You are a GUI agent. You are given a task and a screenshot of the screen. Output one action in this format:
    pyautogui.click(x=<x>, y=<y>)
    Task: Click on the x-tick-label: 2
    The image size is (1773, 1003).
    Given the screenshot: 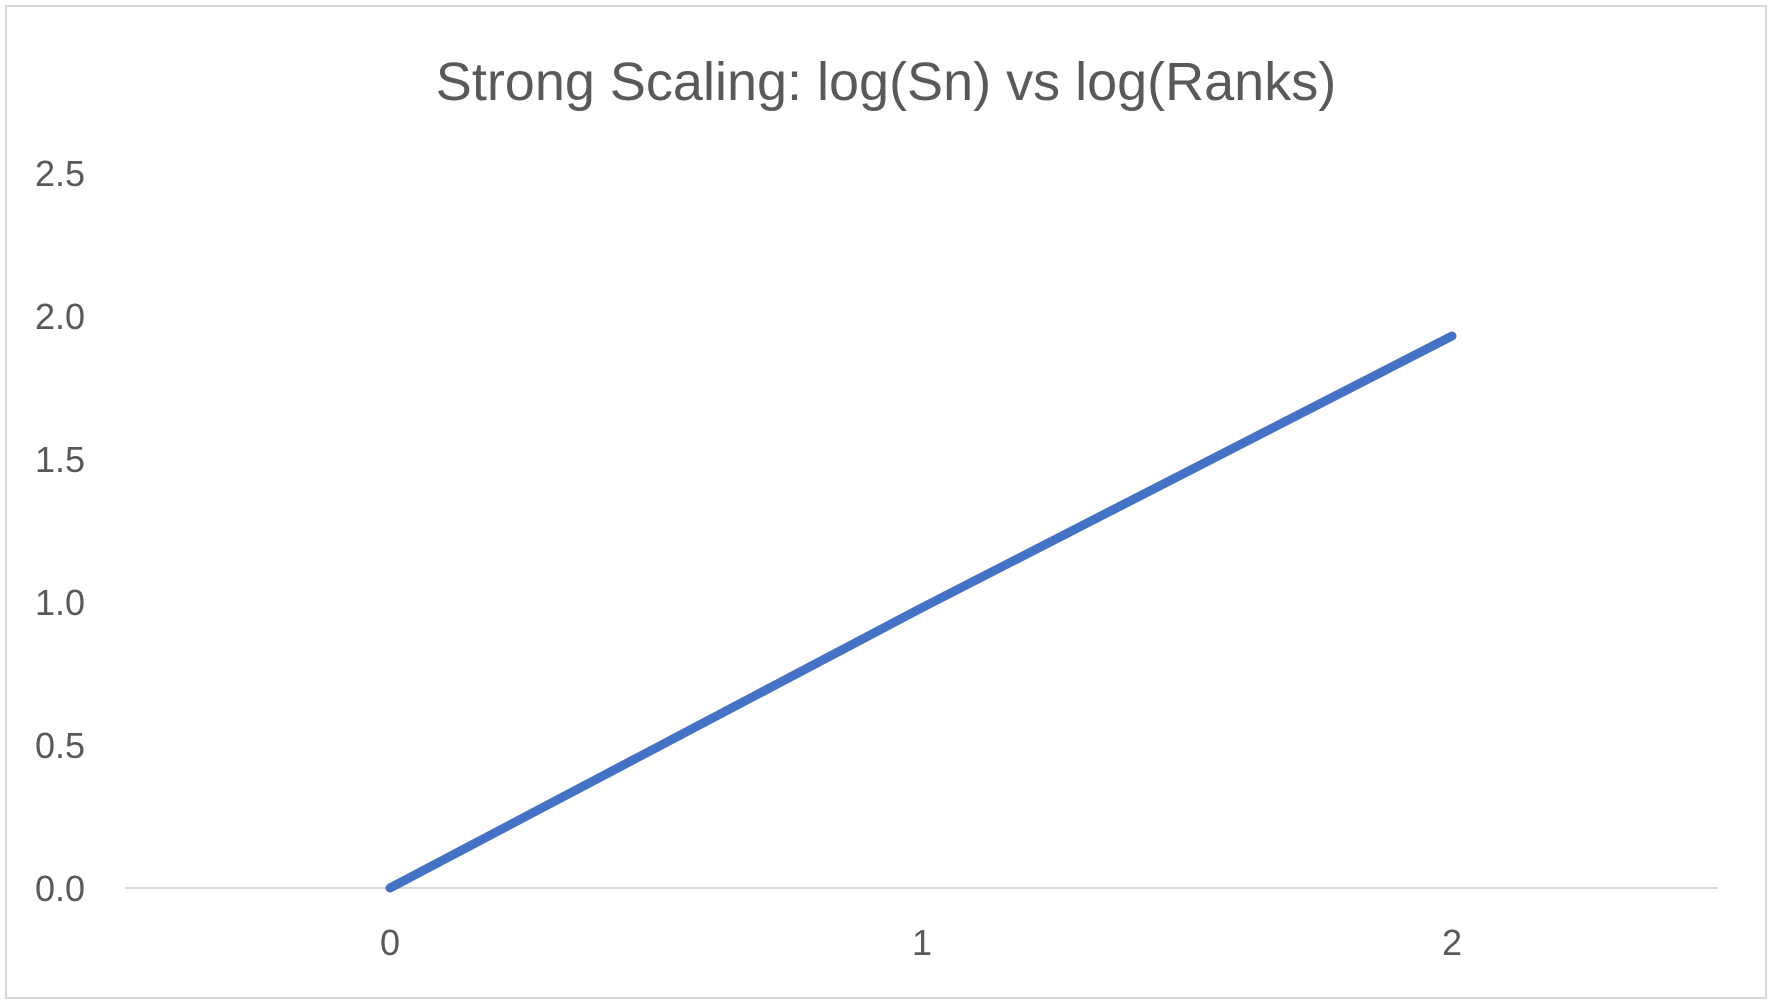 What is the action you would take?
    pyautogui.click(x=1452, y=942)
    